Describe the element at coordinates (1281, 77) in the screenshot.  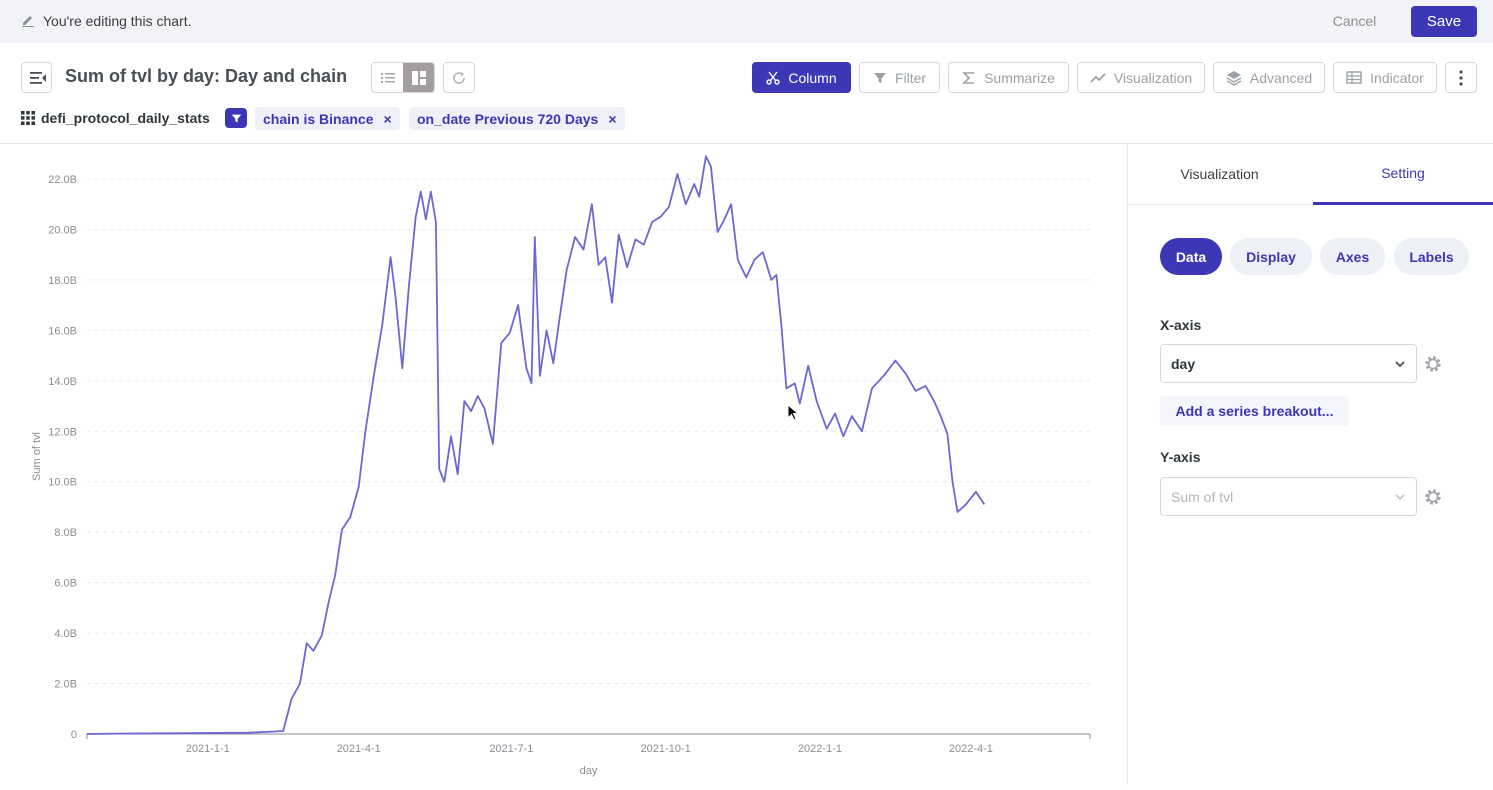
I see `advanced-label: Advanced` at that location.